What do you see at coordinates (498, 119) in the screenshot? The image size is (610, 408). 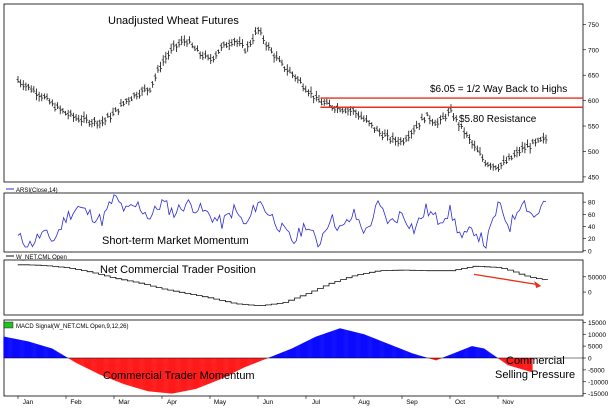 I see `annotation-resistance: $5.80 Resistance` at bounding box center [498, 119].